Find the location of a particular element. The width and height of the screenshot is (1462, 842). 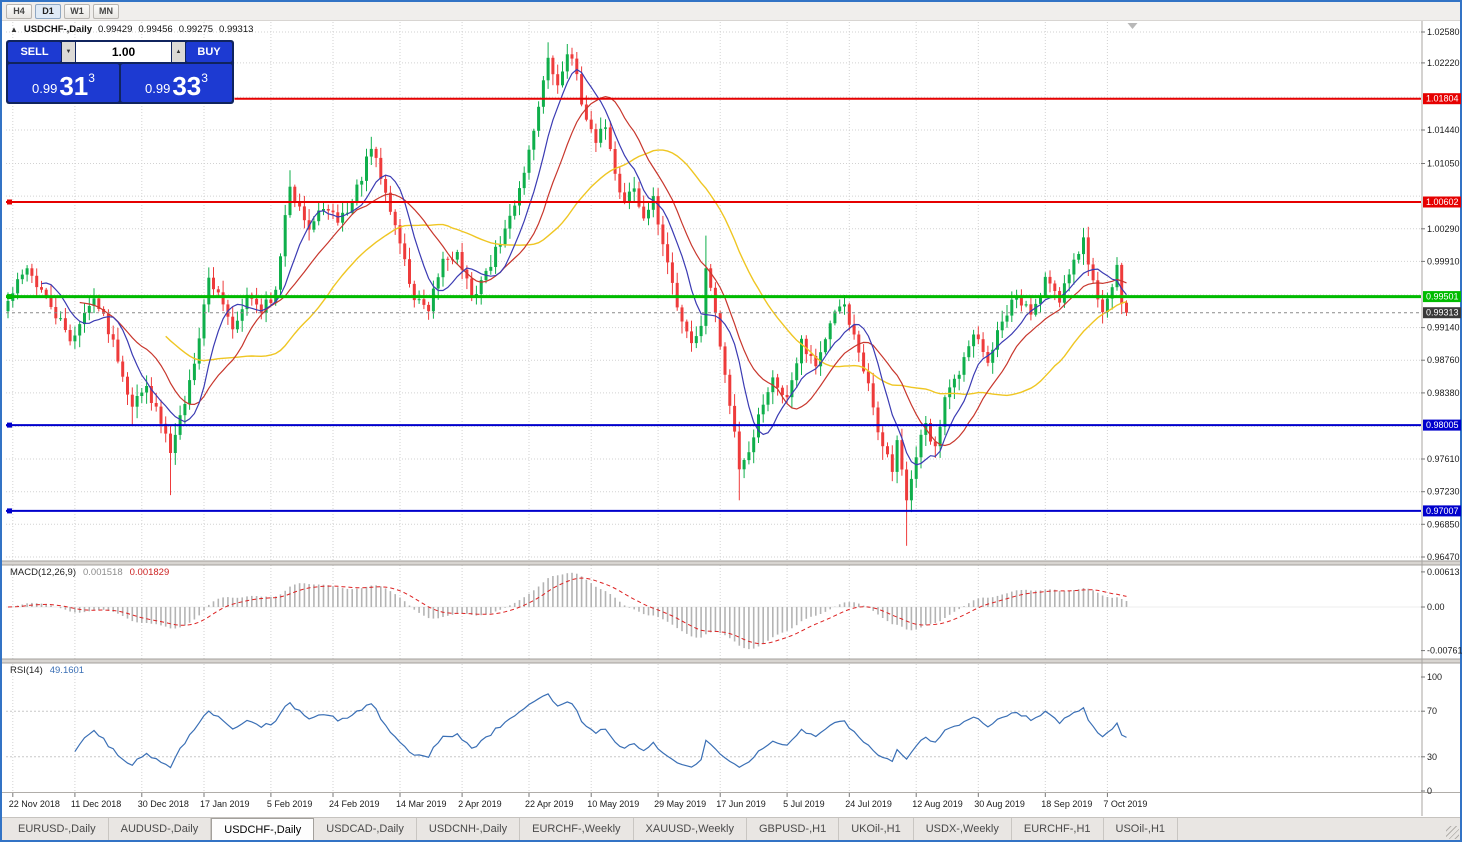

macd-main-value: 0.001518 is located at coordinates (103, 572).